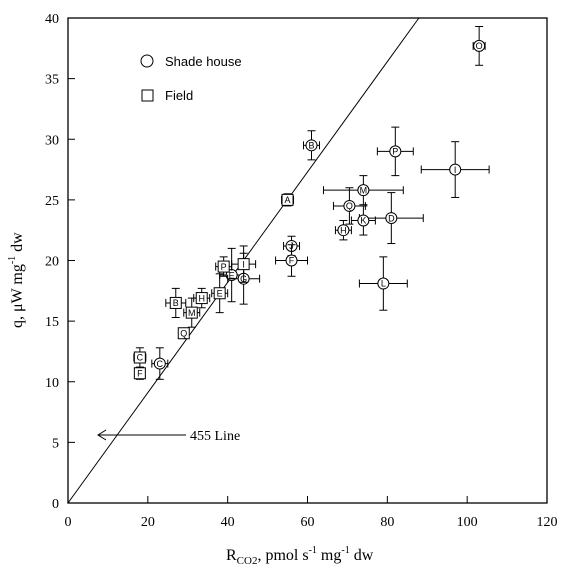 This screenshot has height=568, width=563. What do you see at coordinates (203, 61) in the screenshot?
I see `legend-label-shade-house: Shade house` at bounding box center [203, 61].